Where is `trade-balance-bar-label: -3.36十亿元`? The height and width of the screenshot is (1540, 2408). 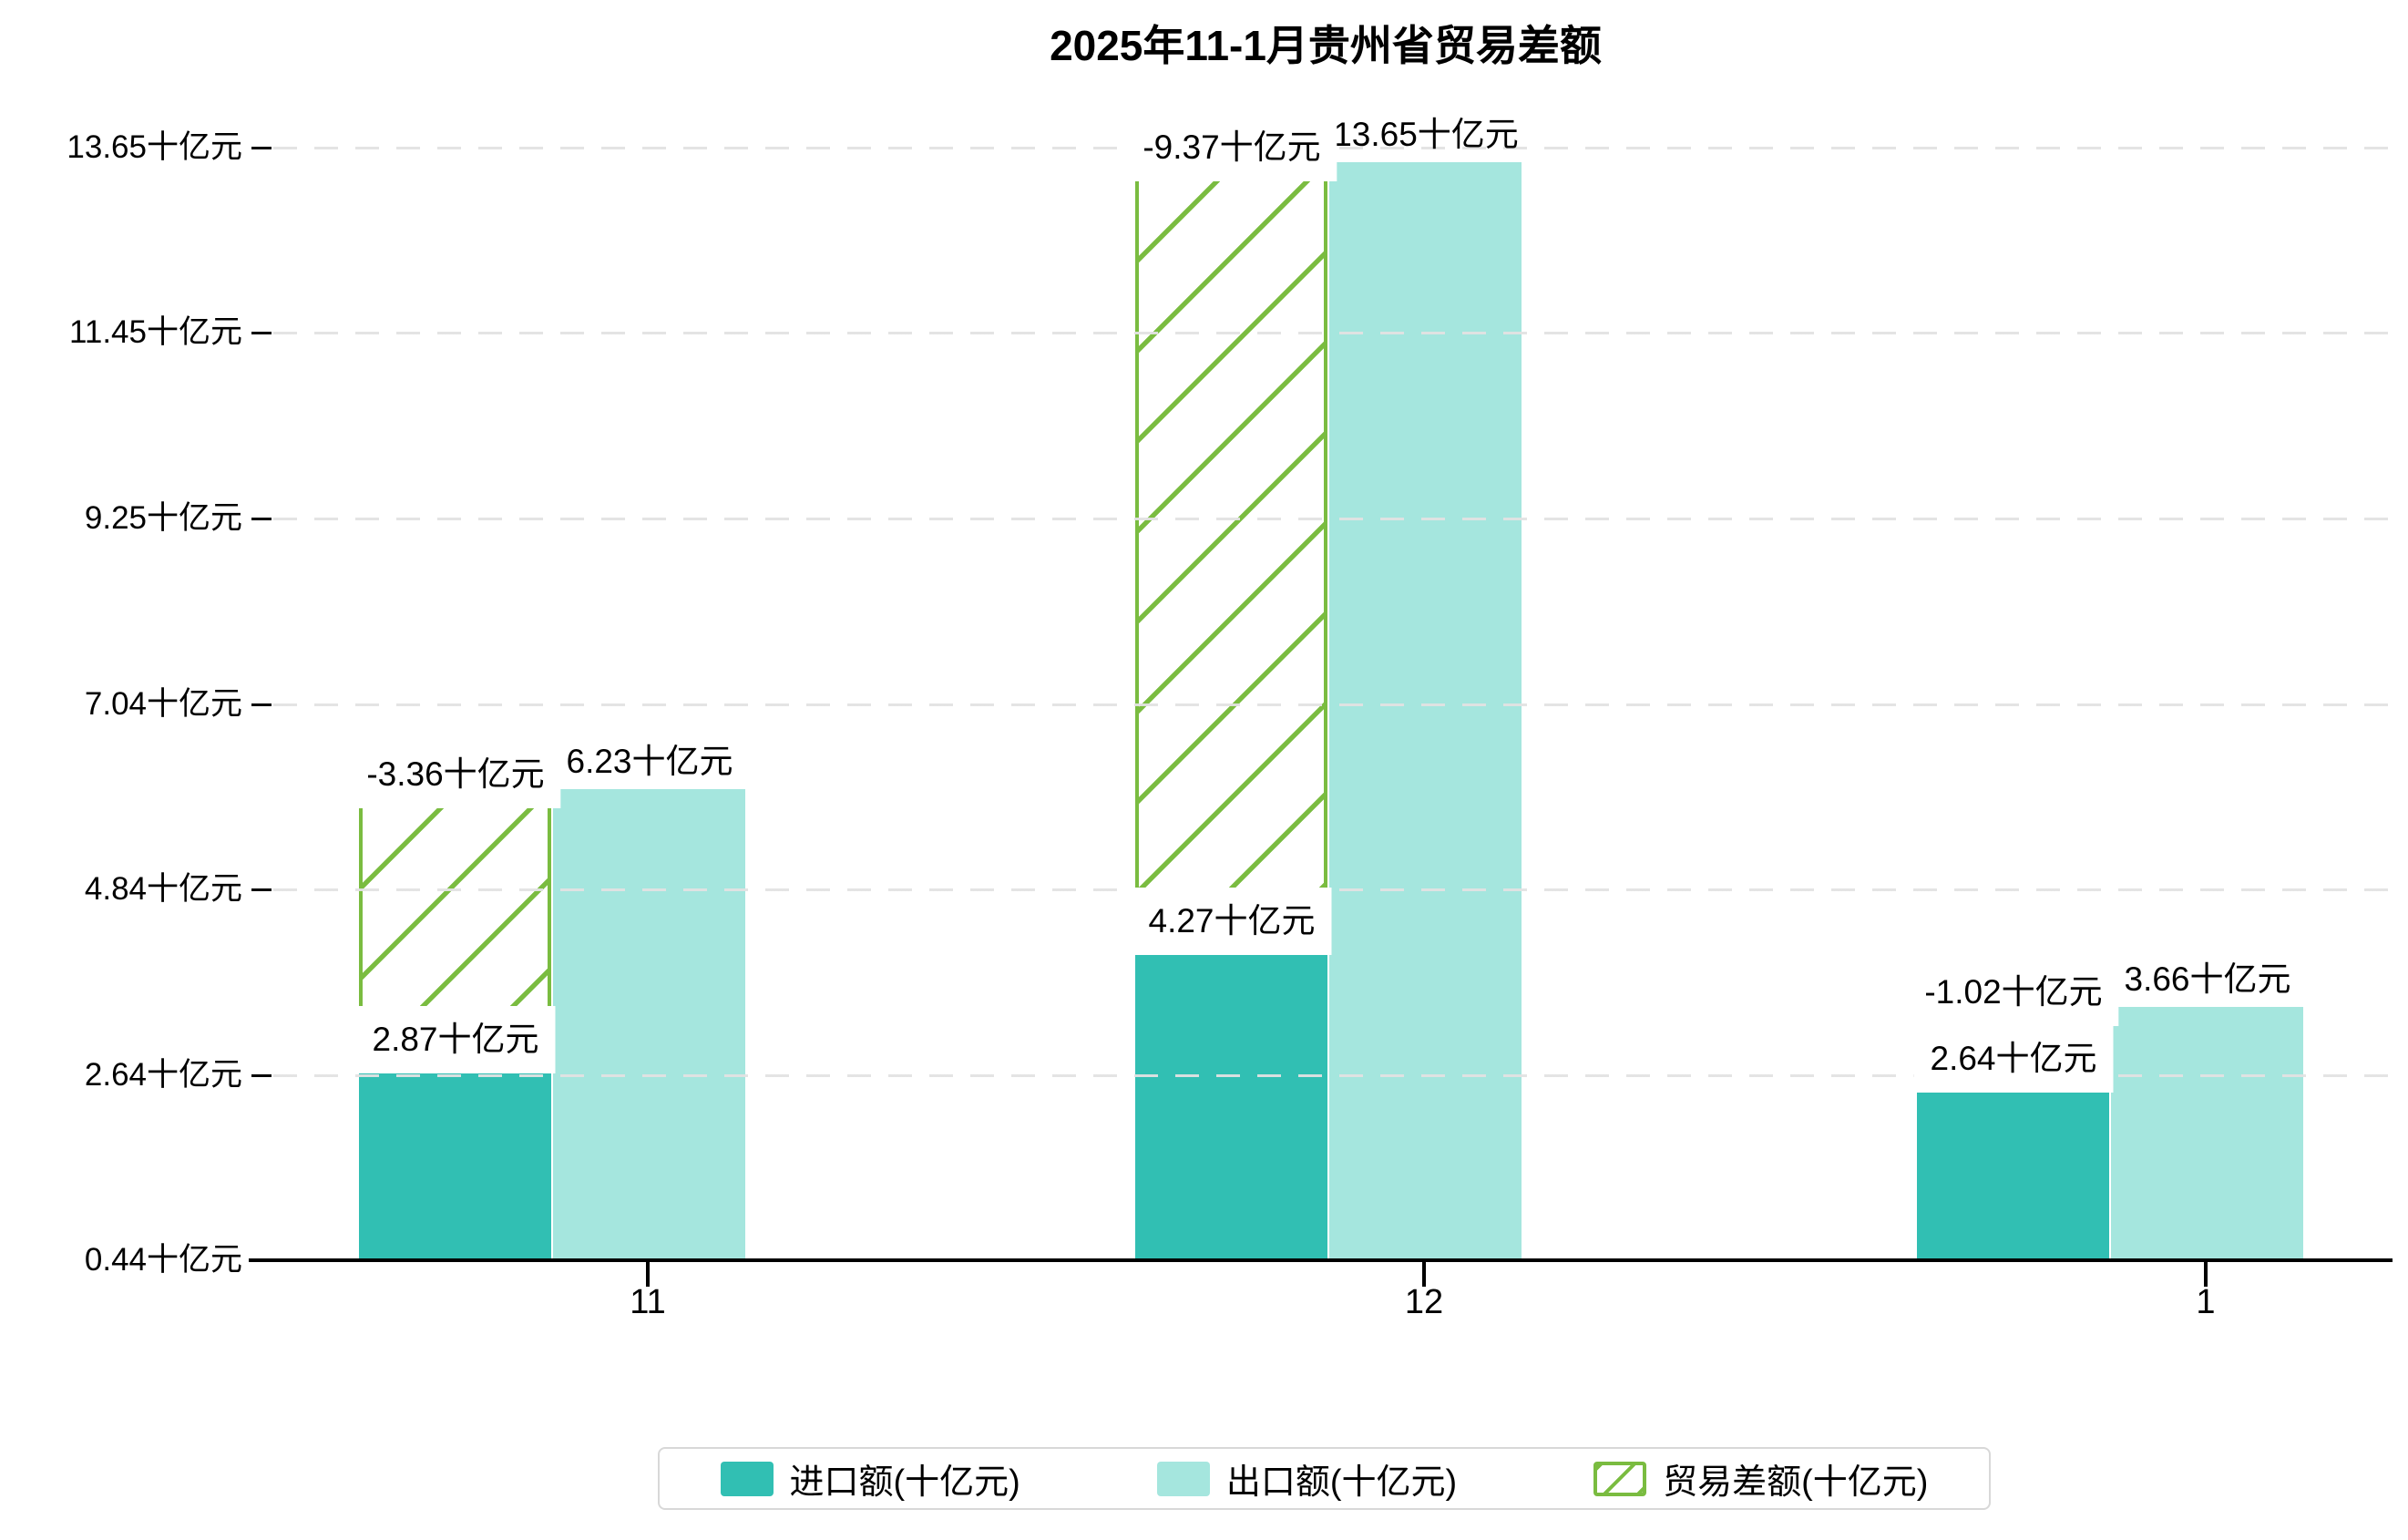 trade-balance-bar-label: -3.36十亿元 is located at coordinates (456, 774).